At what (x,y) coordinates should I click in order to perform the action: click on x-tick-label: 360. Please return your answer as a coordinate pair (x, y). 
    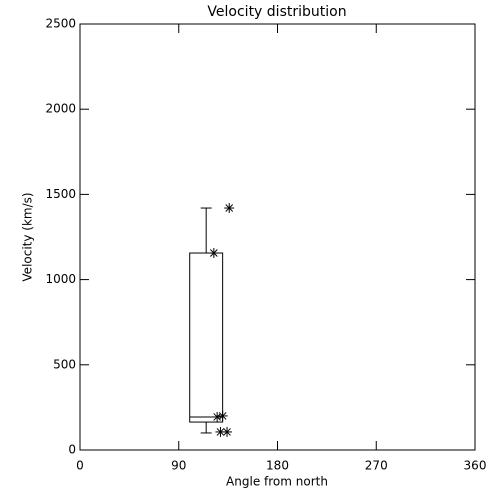
    Looking at the image, I should click on (475, 466).